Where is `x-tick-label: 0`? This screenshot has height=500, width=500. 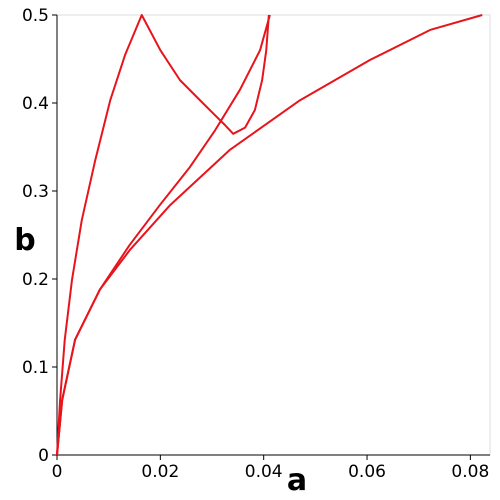 x-tick-label: 0 is located at coordinates (57, 472).